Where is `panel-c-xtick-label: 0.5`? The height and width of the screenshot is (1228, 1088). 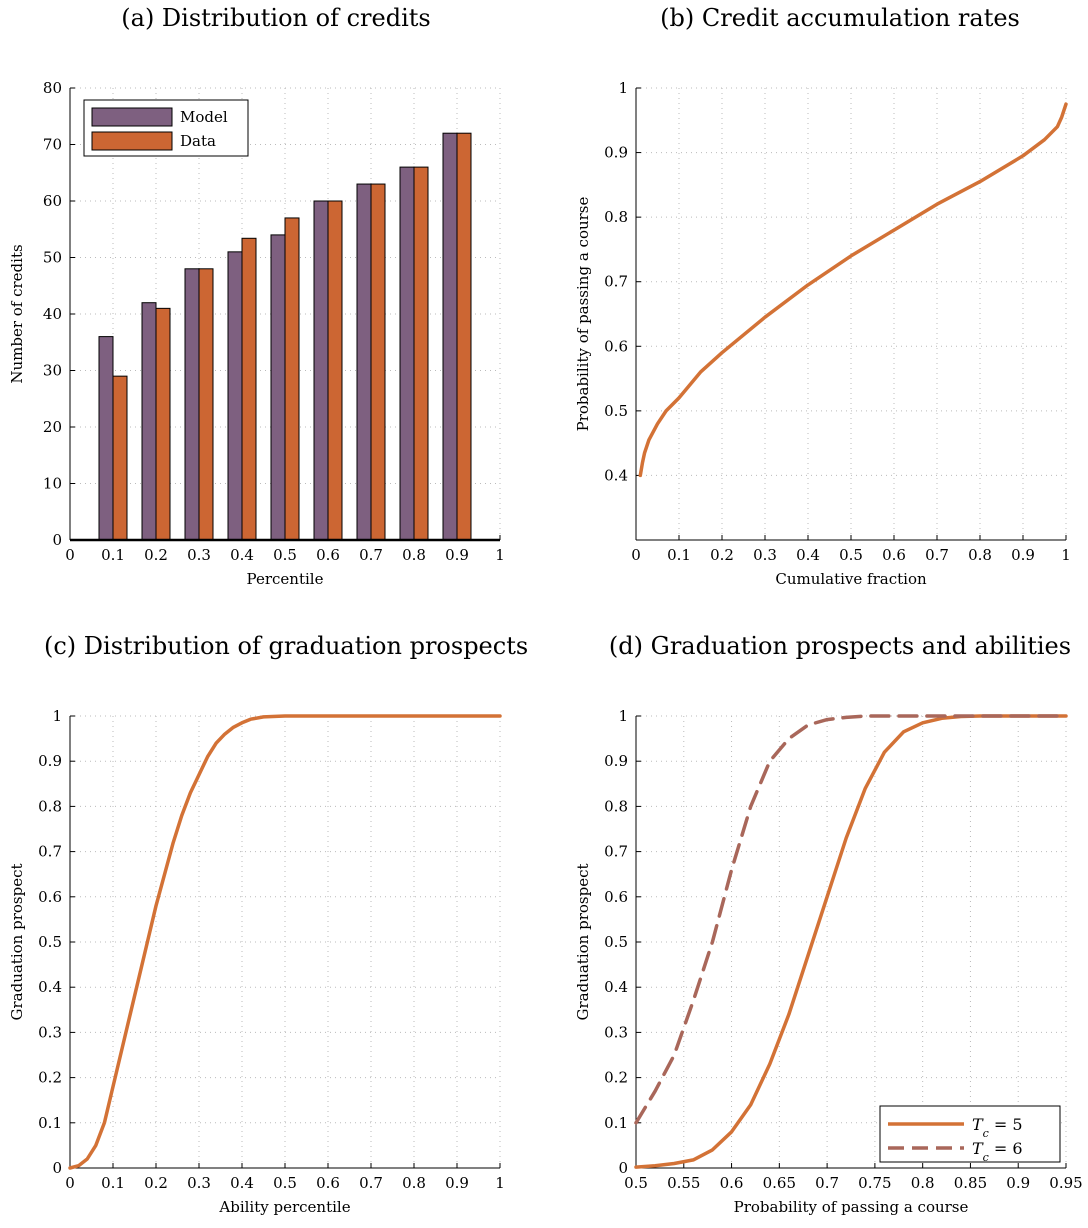
panel-c-xtick-label: 0.5 is located at coordinates (285, 1183).